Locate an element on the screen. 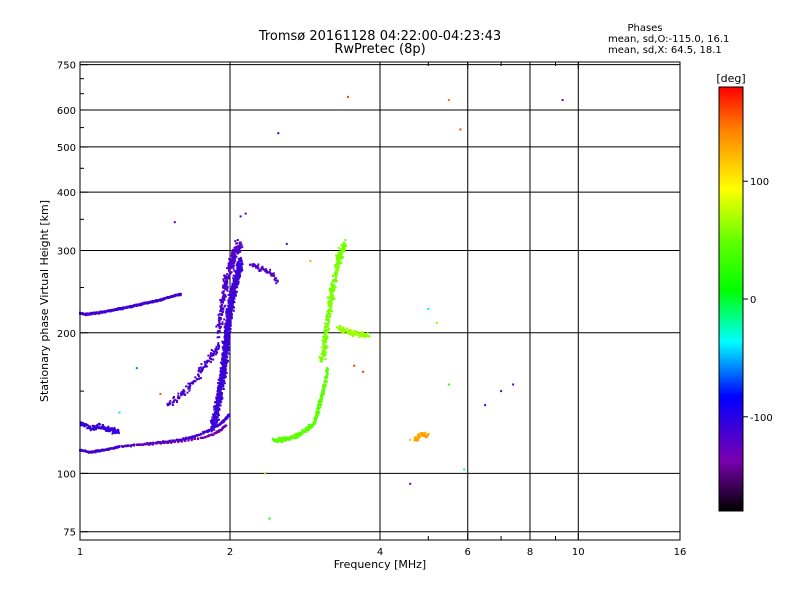 The height and width of the screenshot is (600, 800). colorbar-tick-label: -100 is located at coordinates (761, 418).